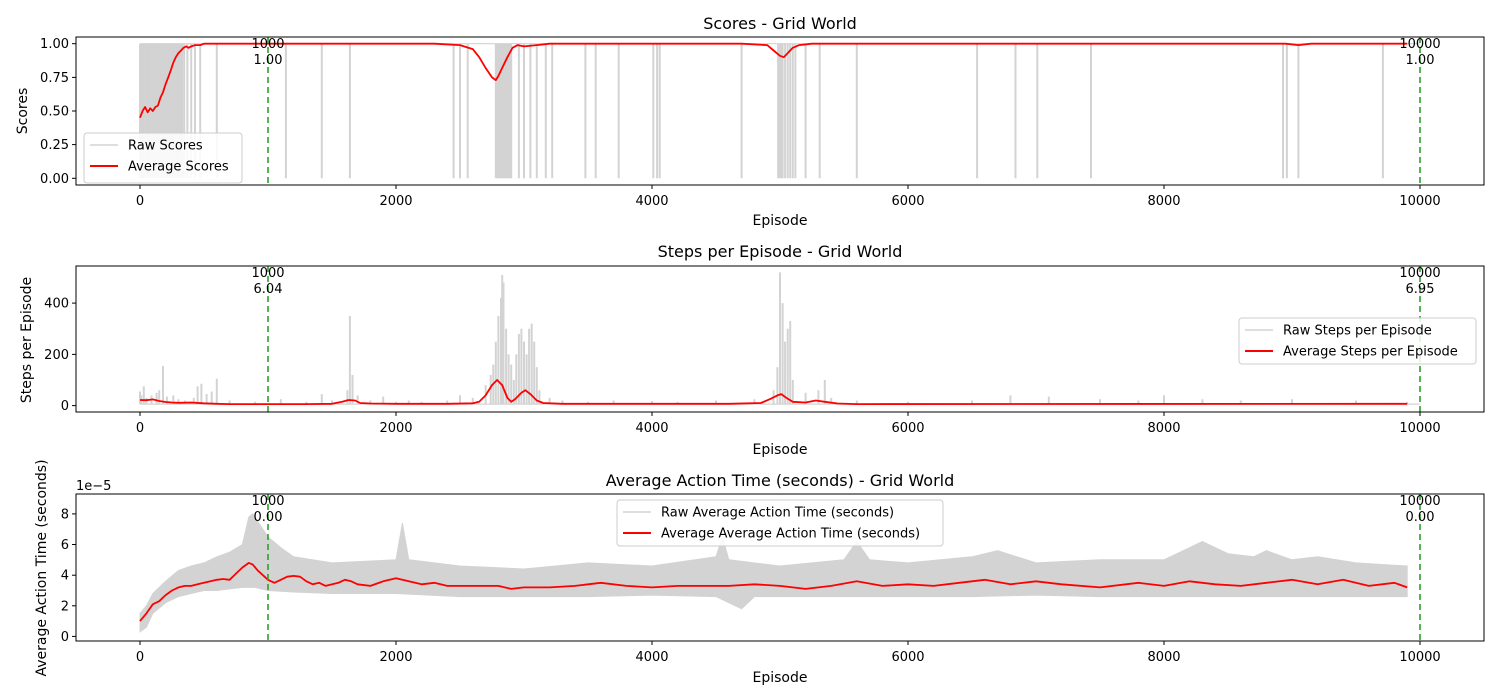 The image size is (1500, 700). I want to click on steps-legend-label: Raw Steps per Episode, so click(1357, 331).